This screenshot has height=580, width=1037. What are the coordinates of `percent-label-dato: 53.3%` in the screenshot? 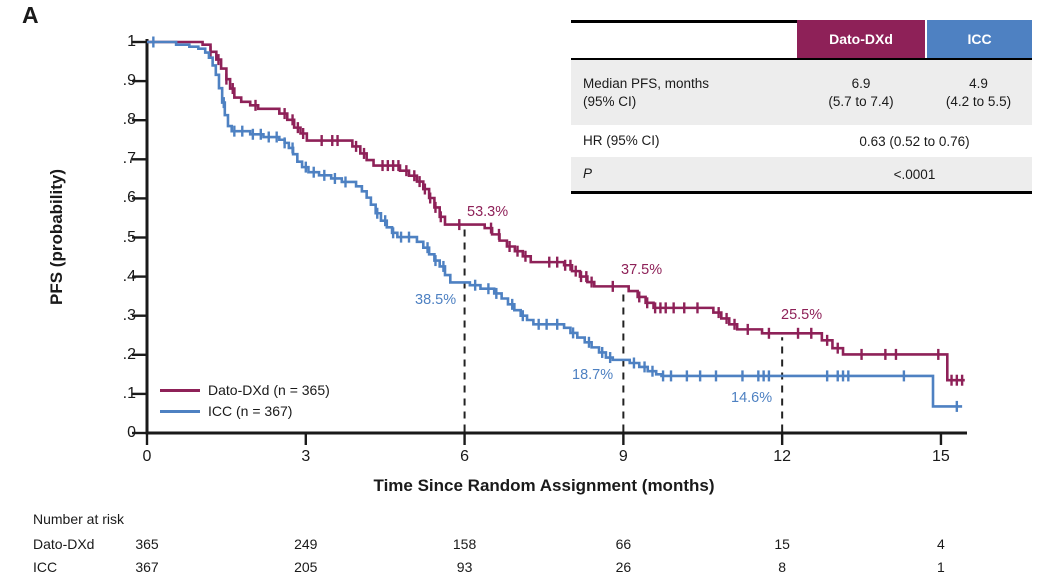 It's located at (488, 212).